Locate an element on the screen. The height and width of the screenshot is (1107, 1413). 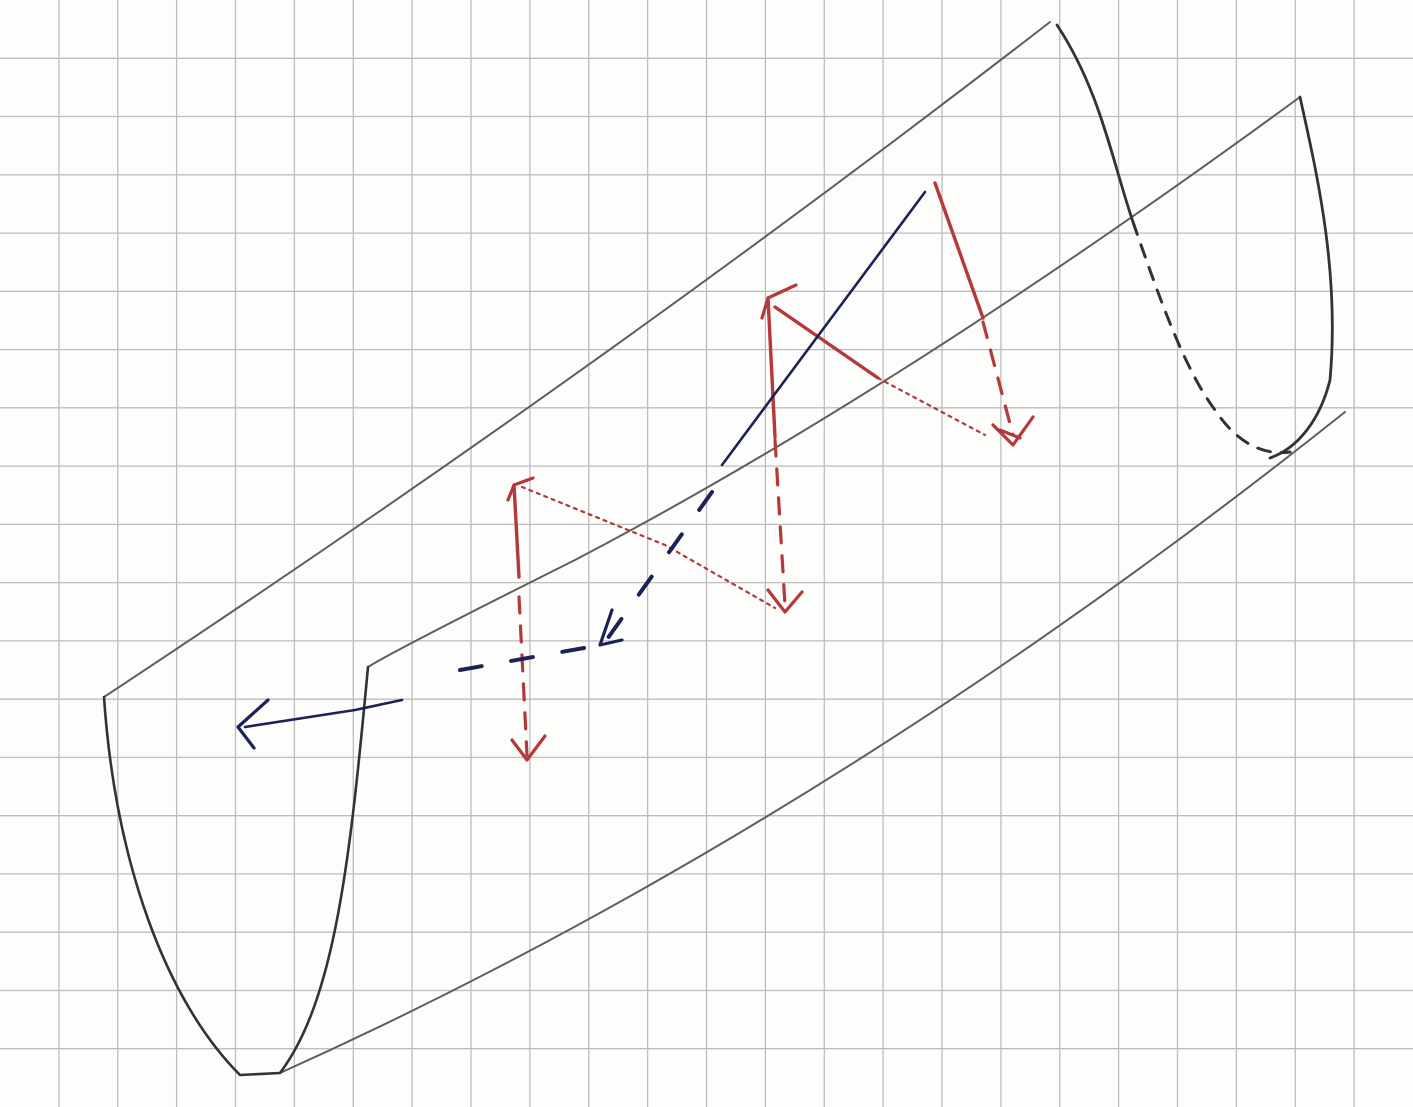
red-arrowhead-middle-down is located at coordinates (785, 601).